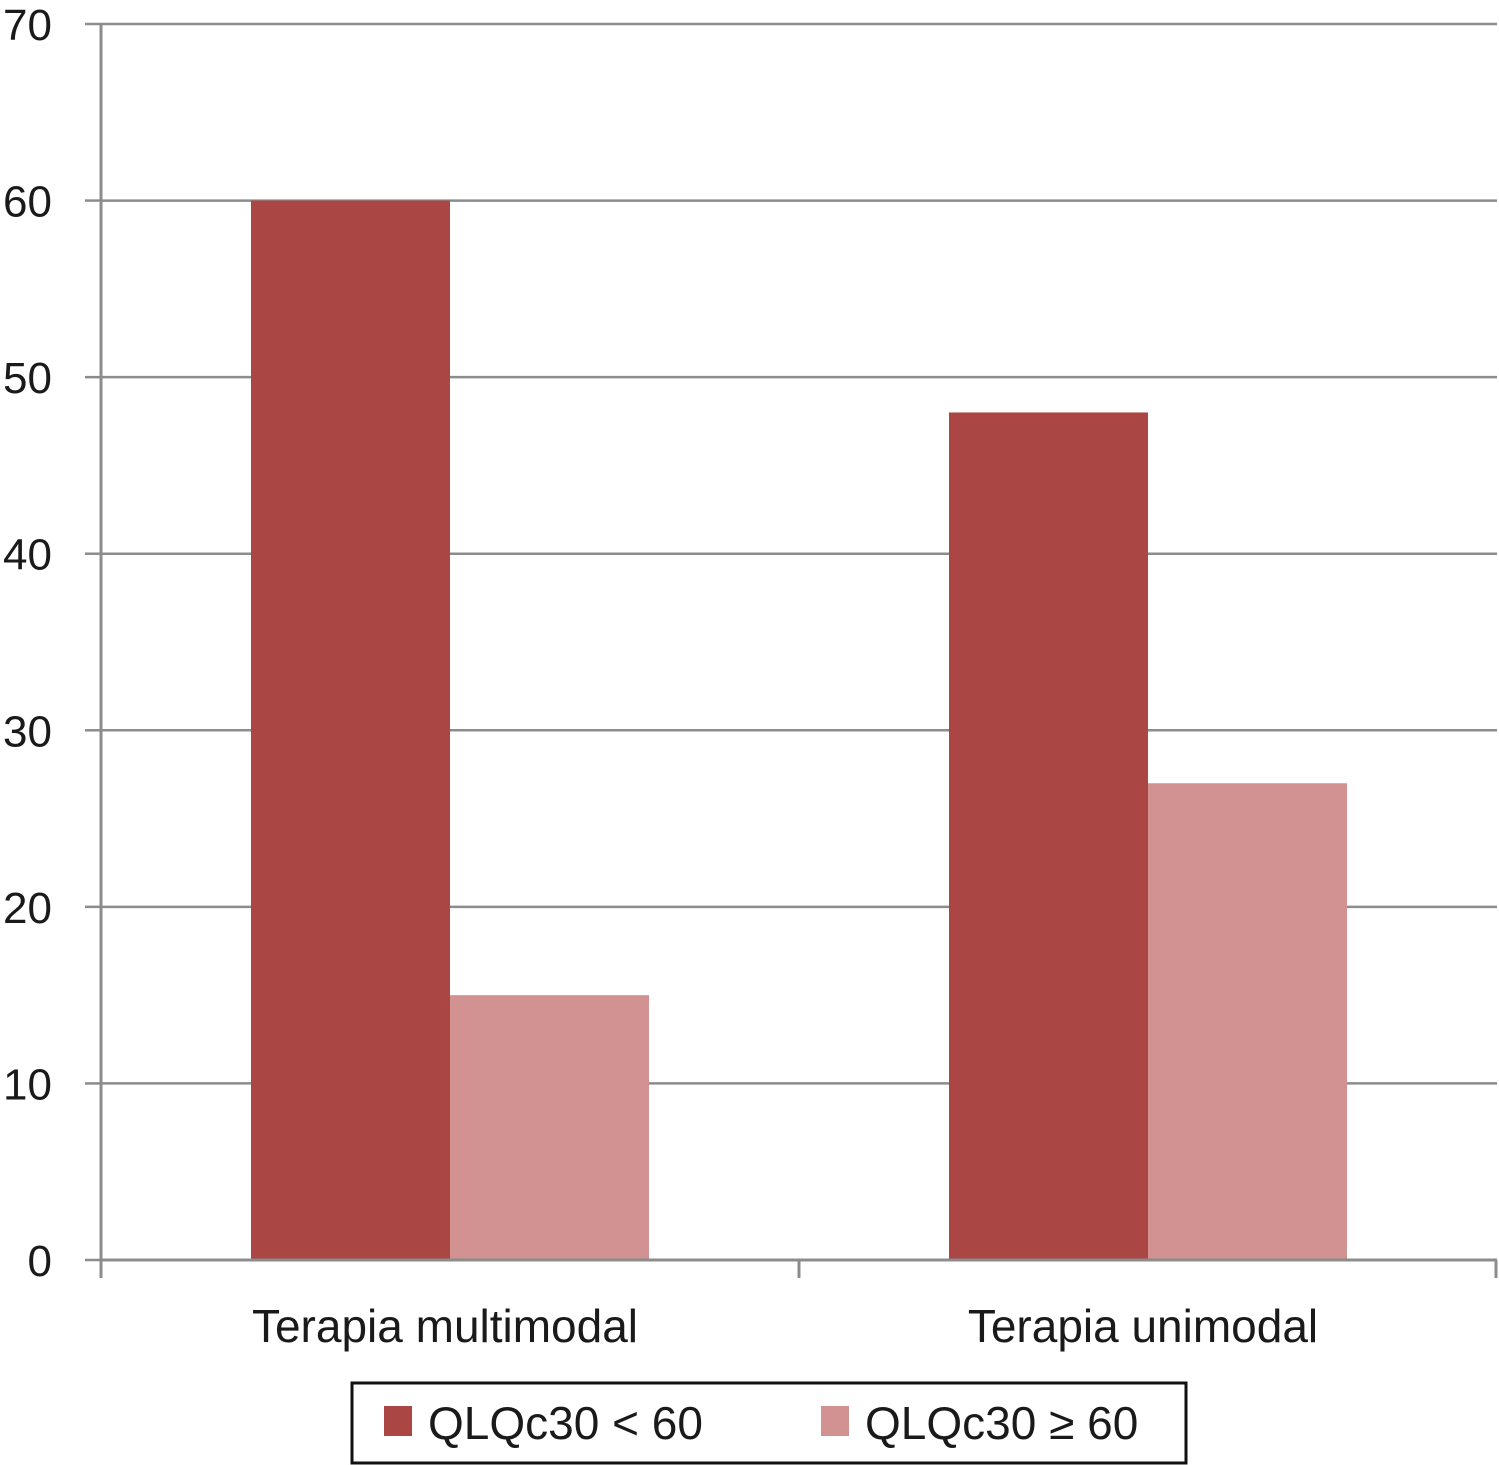 This screenshot has height=1465, width=1499. Describe the element at coordinates (565, 1423) in the screenshot. I see `legend-label-series-1: QLQc30 < 60` at that location.